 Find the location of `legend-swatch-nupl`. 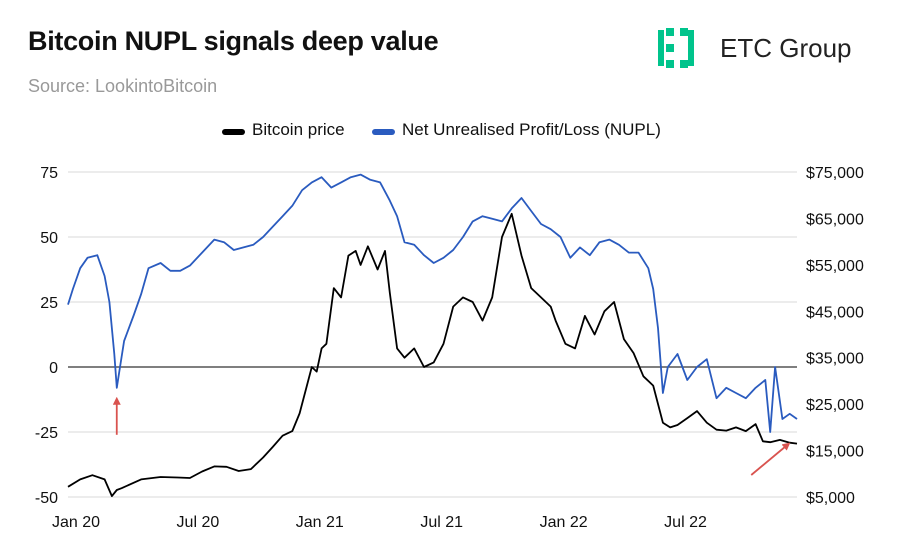

legend-swatch-nupl is located at coordinates (383, 132).